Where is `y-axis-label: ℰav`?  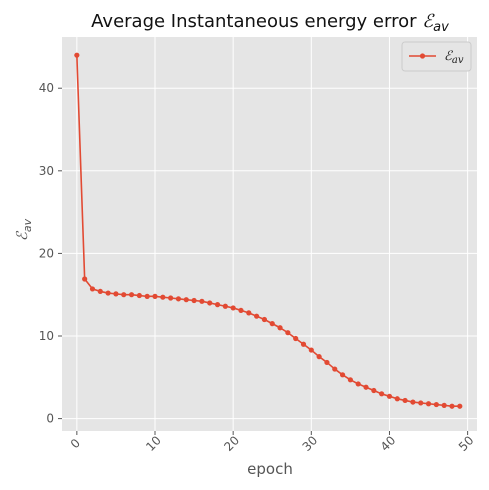 y-axis-label: ℰav is located at coordinates (23, 229).